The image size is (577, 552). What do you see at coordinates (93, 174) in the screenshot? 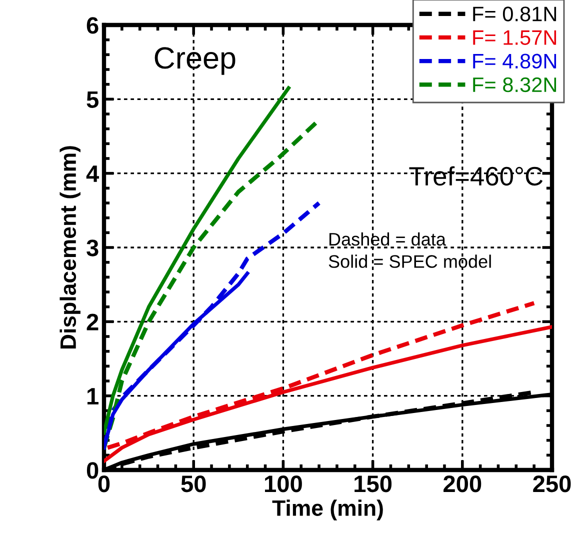
I see `y-tick-label: 4` at bounding box center [93, 174].